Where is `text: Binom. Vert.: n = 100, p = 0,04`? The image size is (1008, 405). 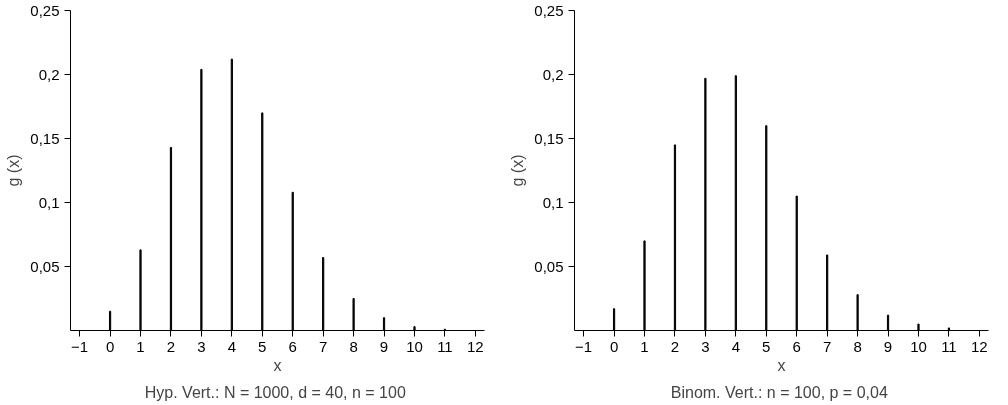 text: Binom. Vert.: n = 100, p = 0,04 is located at coordinates (779, 392).